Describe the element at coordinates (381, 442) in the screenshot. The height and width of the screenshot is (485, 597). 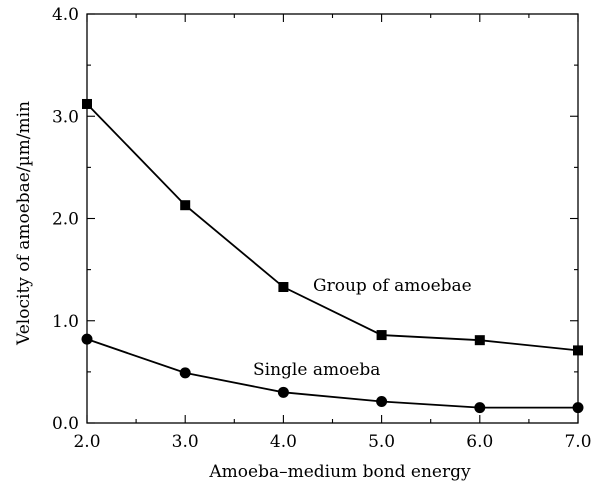
I see `x-tick-label: 5.0` at that location.